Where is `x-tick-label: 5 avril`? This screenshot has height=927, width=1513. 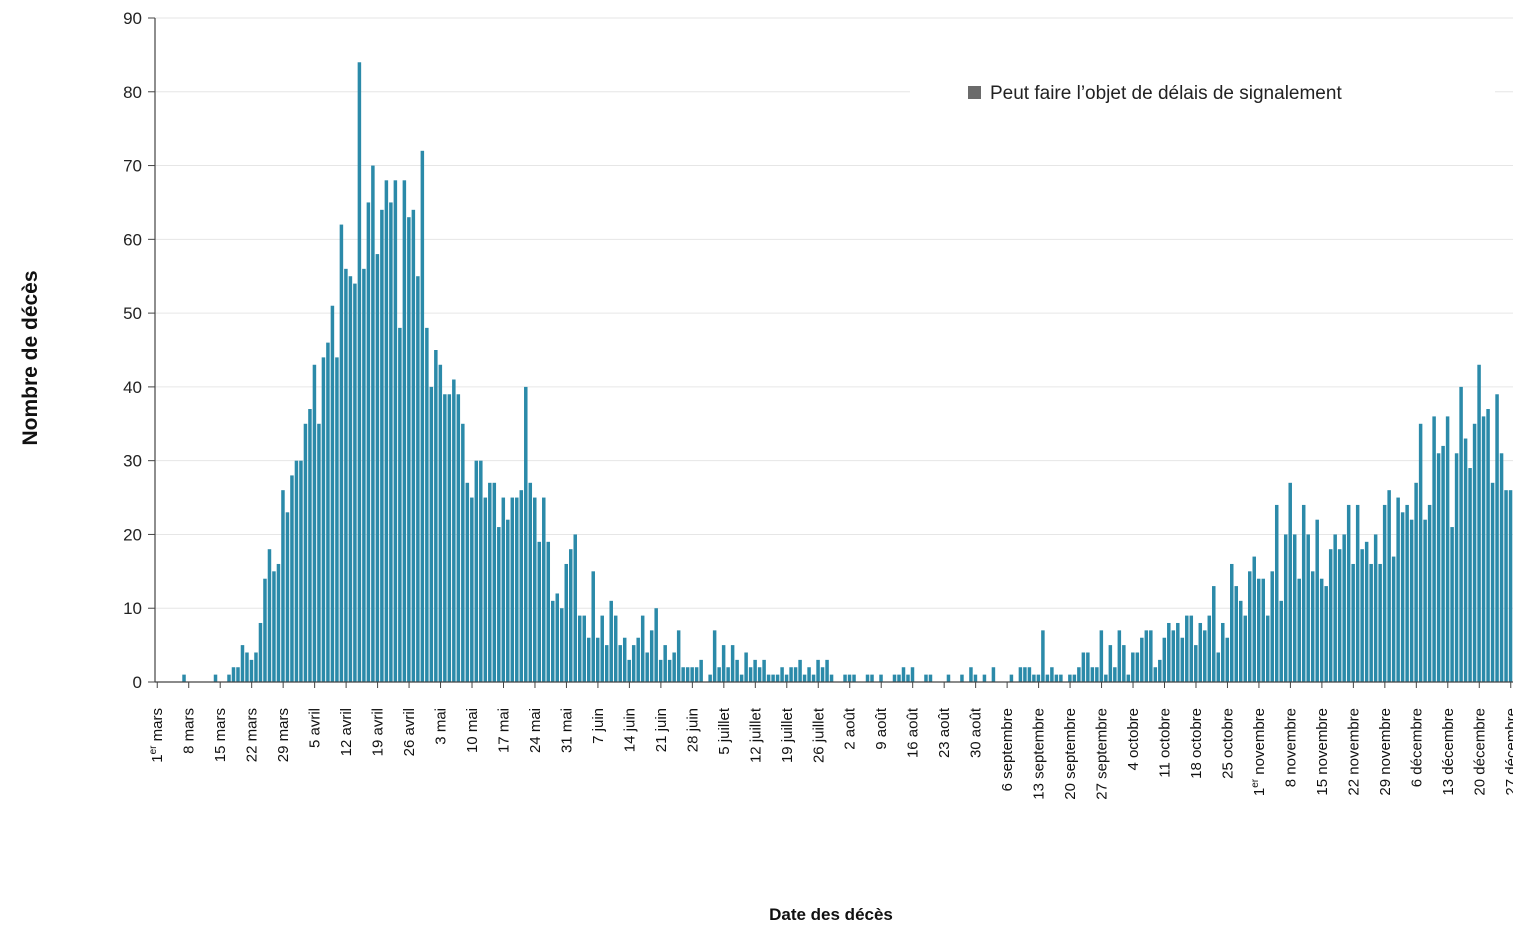
x-tick-label: 5 avril is located at coordinates (315, 728).